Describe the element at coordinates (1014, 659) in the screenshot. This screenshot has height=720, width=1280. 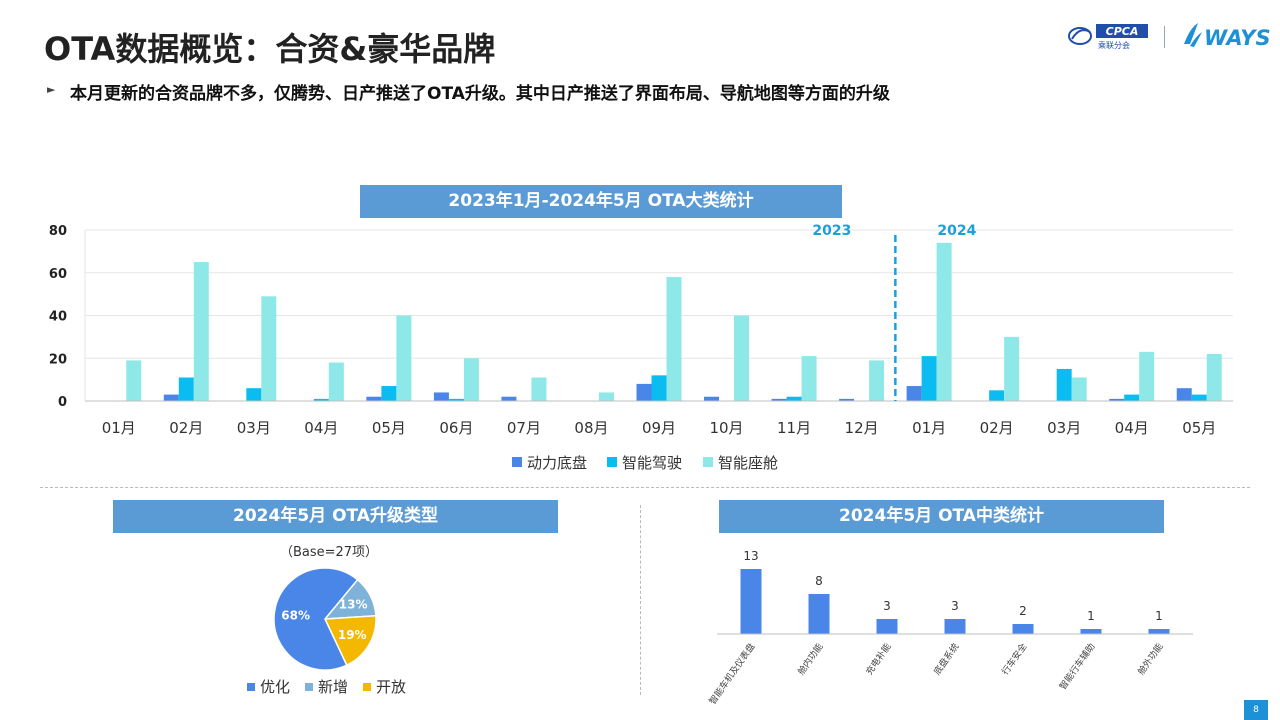
I see `mid-category-label: 行车安全` at that location.